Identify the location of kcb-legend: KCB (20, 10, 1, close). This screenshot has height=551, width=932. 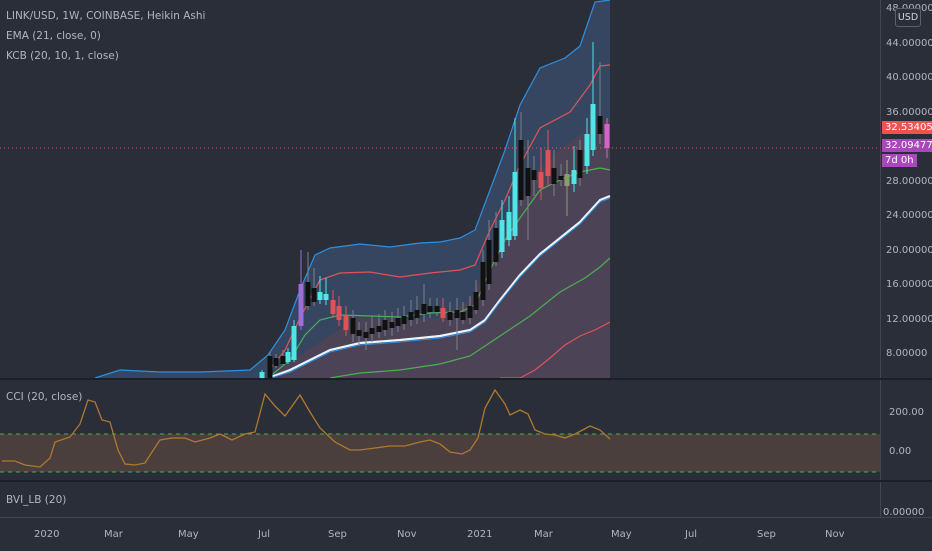
(62, 56).